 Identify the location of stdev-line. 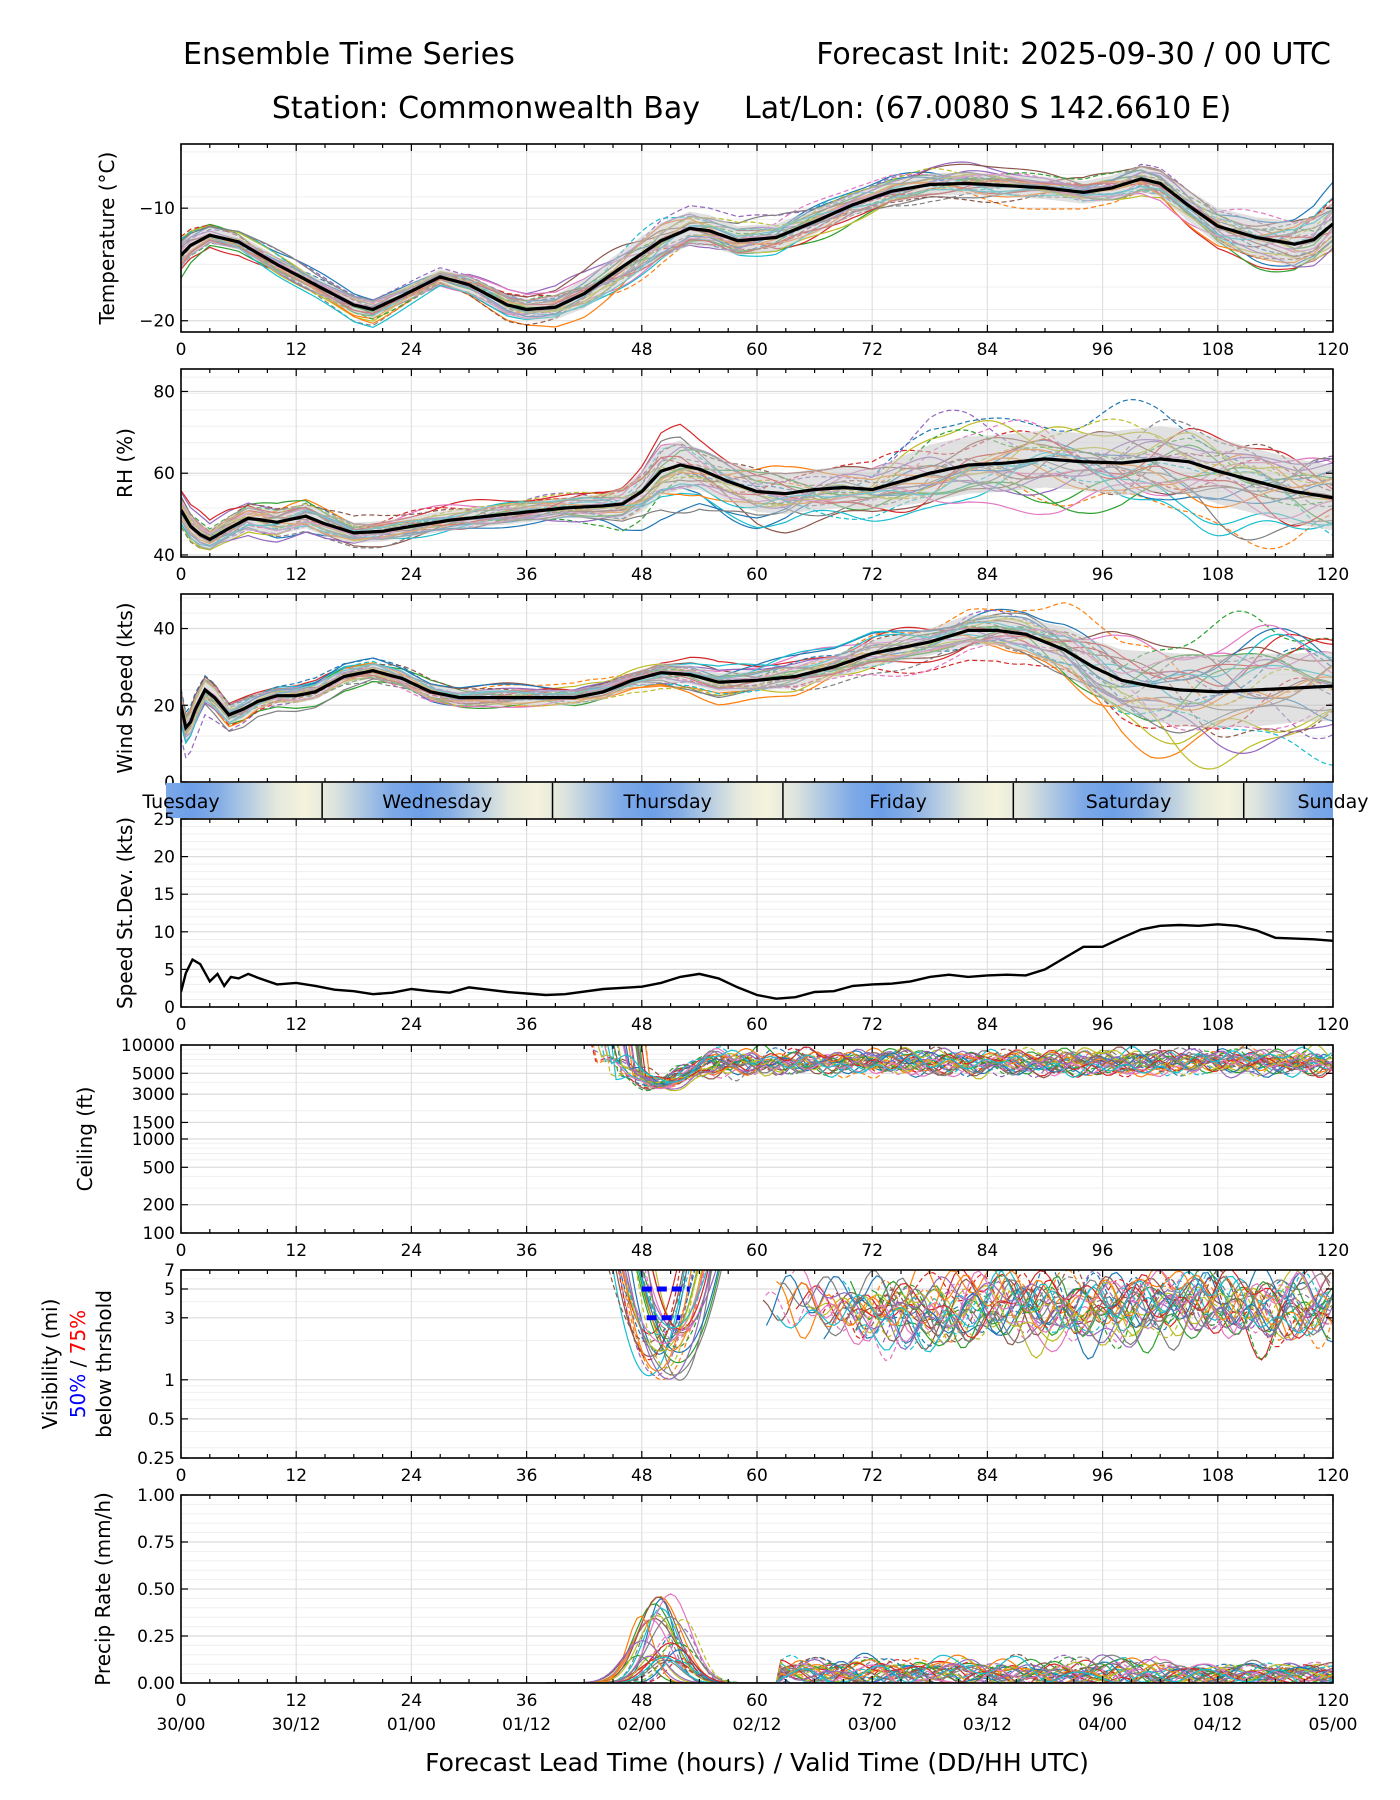
(757, 961).